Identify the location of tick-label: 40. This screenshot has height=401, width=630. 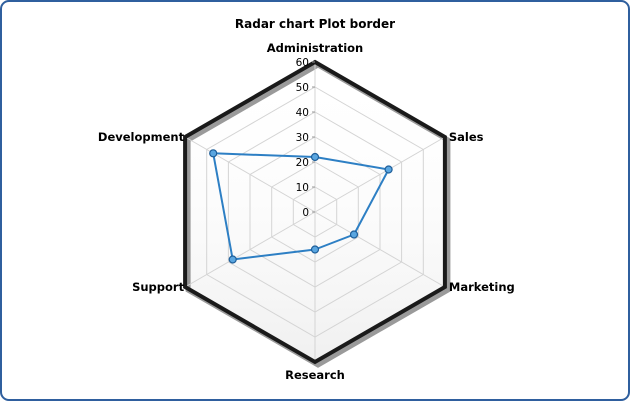
(302, 113).